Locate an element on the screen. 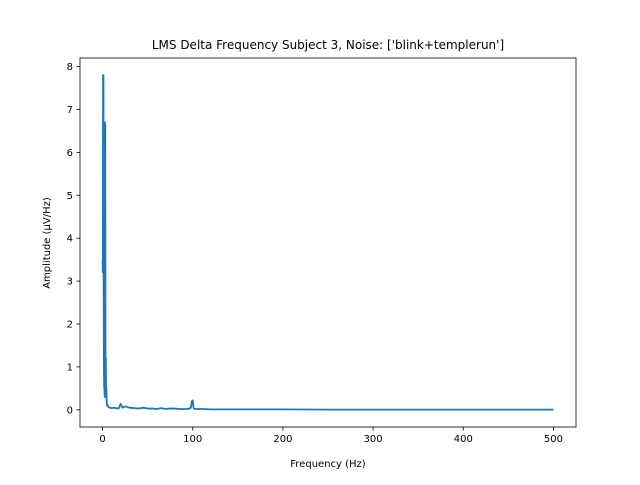 This screenshot has height=485, width=640. x-tick-label: 100 is located at coordinates (192, 439).